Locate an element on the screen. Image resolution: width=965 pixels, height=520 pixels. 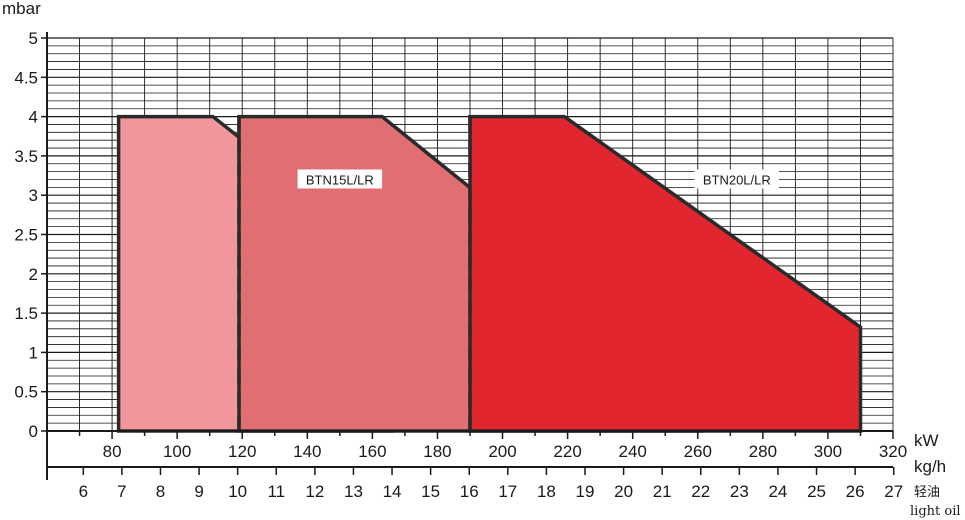
x-kw-tick-label: 280 is located at coordinates (763, 451).